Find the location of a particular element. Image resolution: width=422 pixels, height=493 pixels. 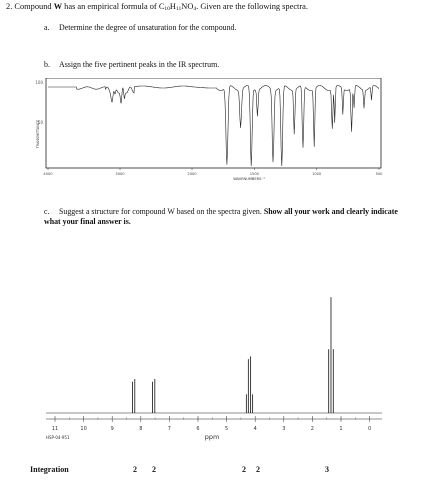

ir-x-ticks: 4000 3000 2000 1500 1000 500 is located at coordinates (213, 172).